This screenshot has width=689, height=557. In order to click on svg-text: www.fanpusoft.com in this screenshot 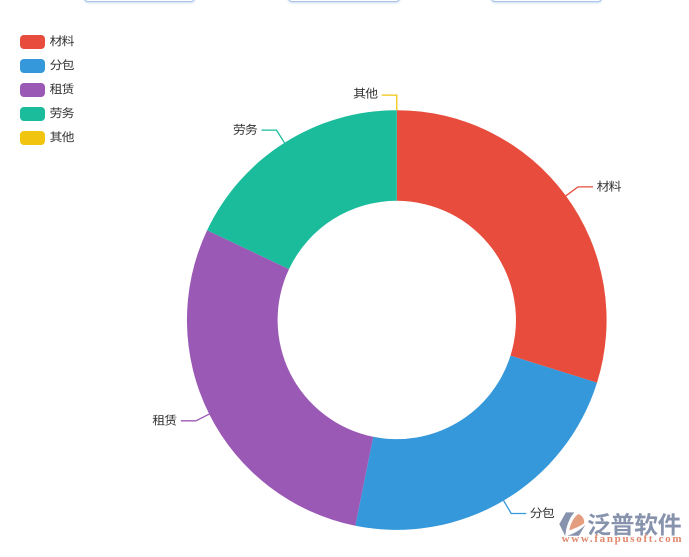, I will do `click(623, 539)`.